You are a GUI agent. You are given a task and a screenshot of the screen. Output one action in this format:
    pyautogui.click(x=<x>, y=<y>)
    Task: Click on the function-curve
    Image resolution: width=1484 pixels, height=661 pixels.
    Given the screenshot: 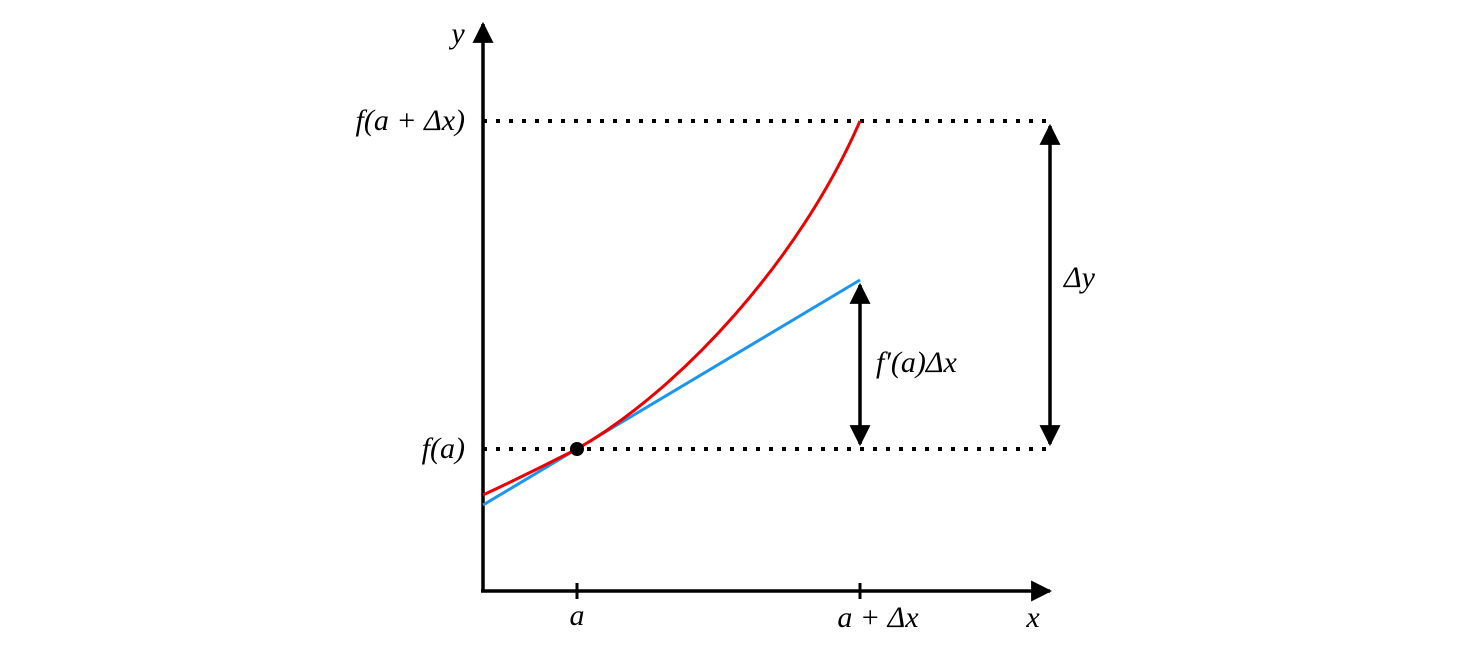 What is the action you would take?
    pyautogui.click(x=672, y=308)
    